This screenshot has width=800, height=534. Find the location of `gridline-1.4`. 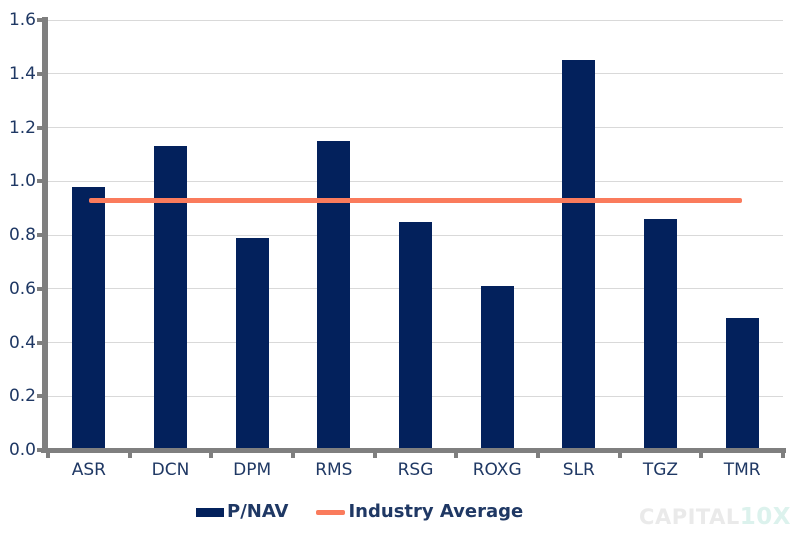

gridline-1.4 is located at coordinates (415, 74).